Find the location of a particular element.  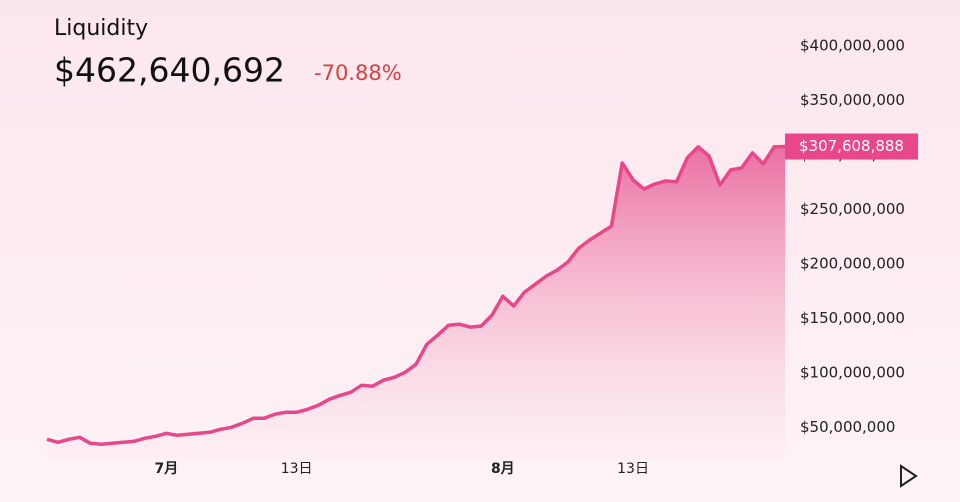

y-tick-label: $100,000,000 is located at coordinates (852, 372).